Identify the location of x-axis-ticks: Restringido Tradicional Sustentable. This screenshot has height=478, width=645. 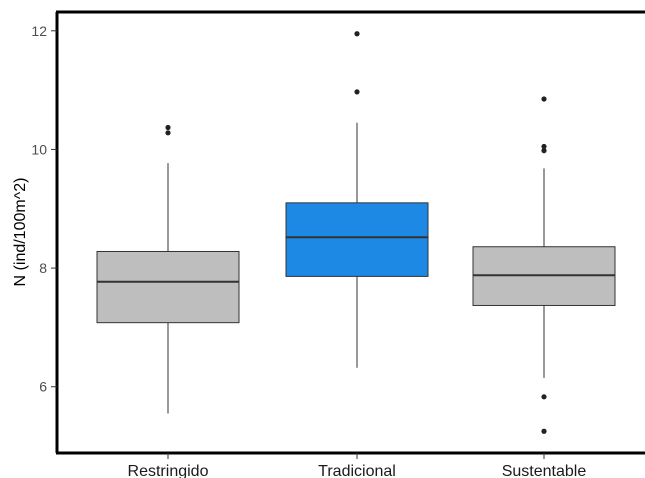
(357, 465).